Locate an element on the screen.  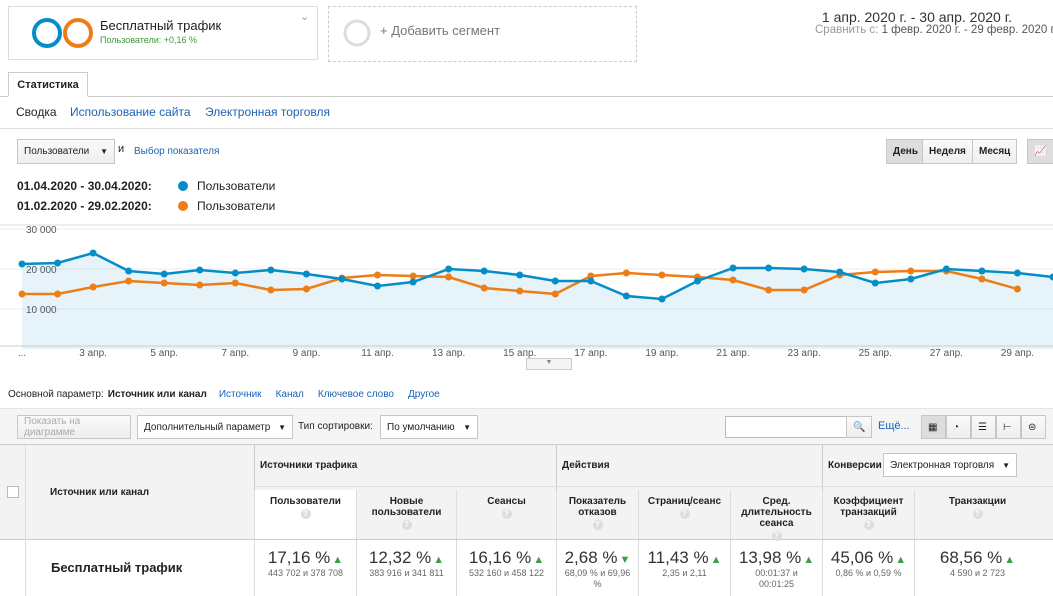
cell: 11,43 % ▲ 2,35 и 2,11 is located at coordinates (684, 568).